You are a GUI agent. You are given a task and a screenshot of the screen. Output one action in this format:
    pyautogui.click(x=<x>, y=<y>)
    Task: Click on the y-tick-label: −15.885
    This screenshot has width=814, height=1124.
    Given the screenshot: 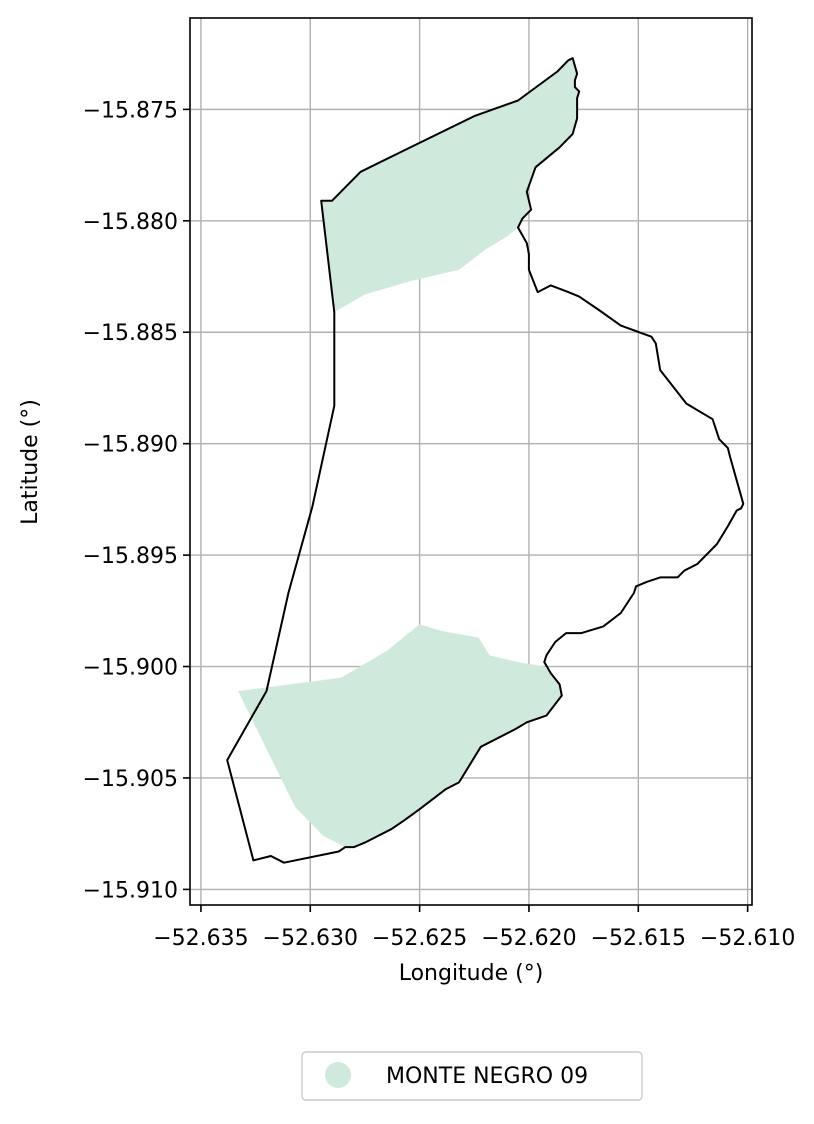 What is the action you would take?
    pyautogui.click(x=130, y=333)
    